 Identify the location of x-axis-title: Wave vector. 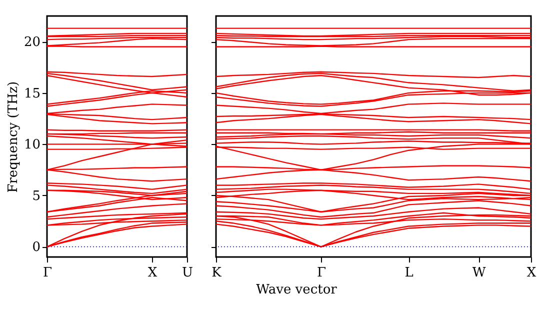
(297, 290).